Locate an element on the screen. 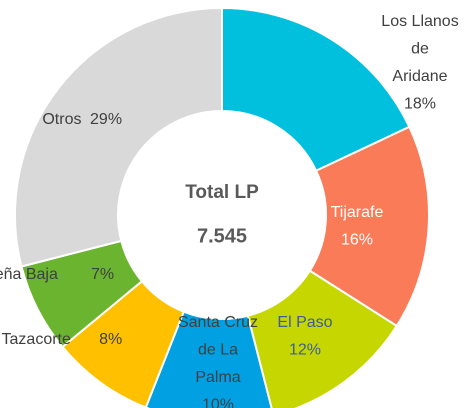  center-value: 7.545 is located at coordinates (222, 236).